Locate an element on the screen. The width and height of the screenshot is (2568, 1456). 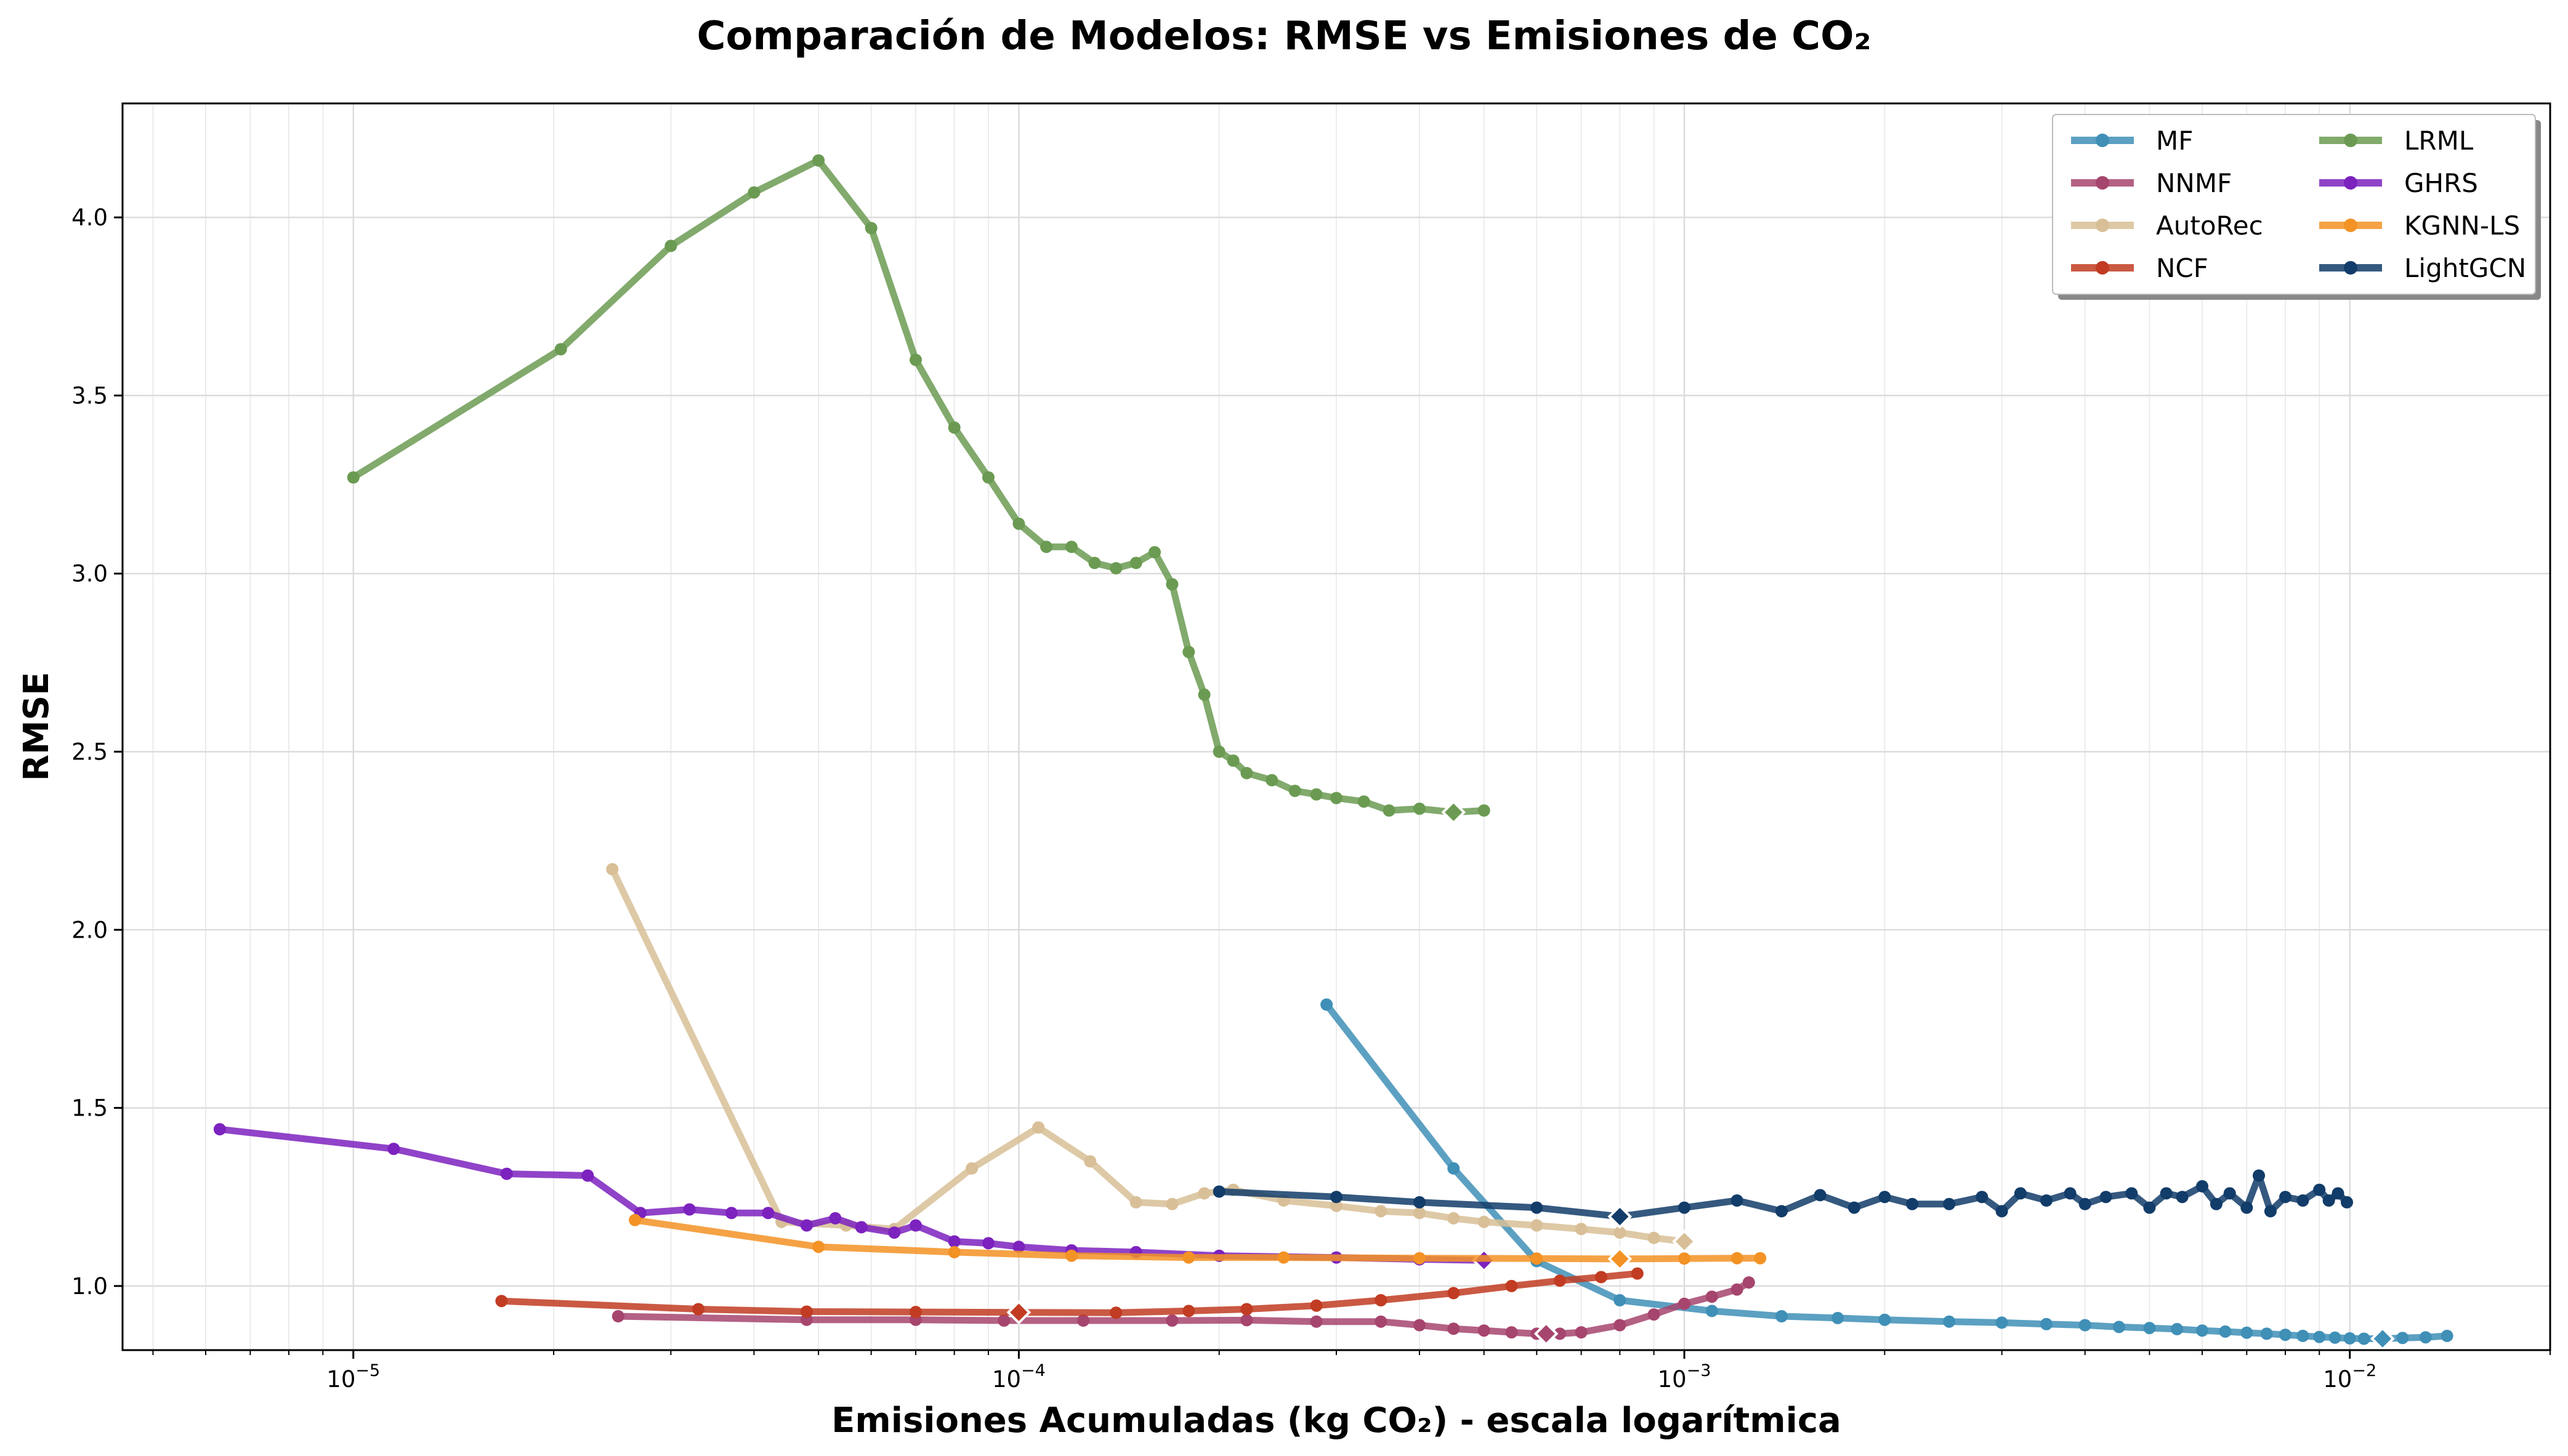
legend-label: MF is located at coordinates (2174, 141).